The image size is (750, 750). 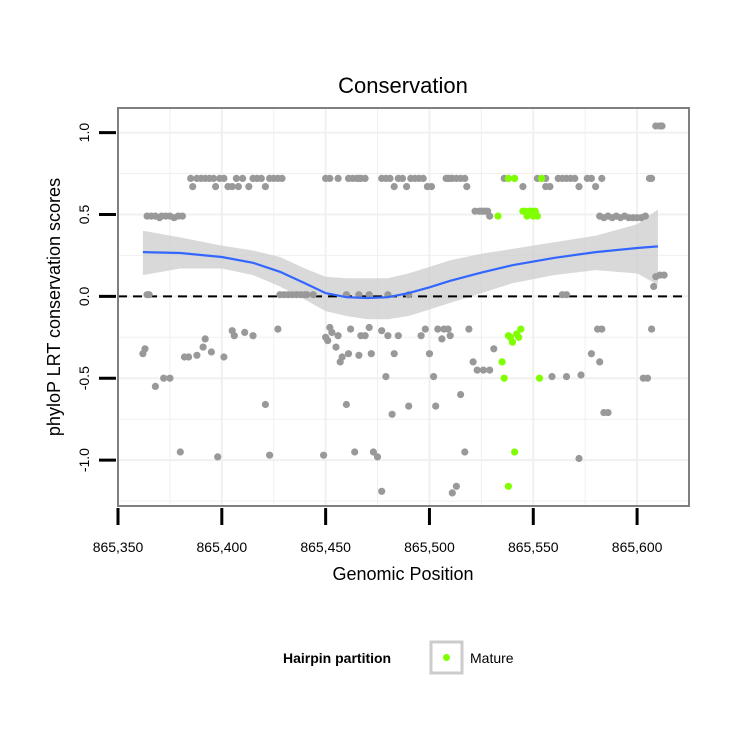 What do you see at coordinates (84, 460) in the screenshot?
I see `y-tick-label: -1.0` at bounding box center [84, 460].